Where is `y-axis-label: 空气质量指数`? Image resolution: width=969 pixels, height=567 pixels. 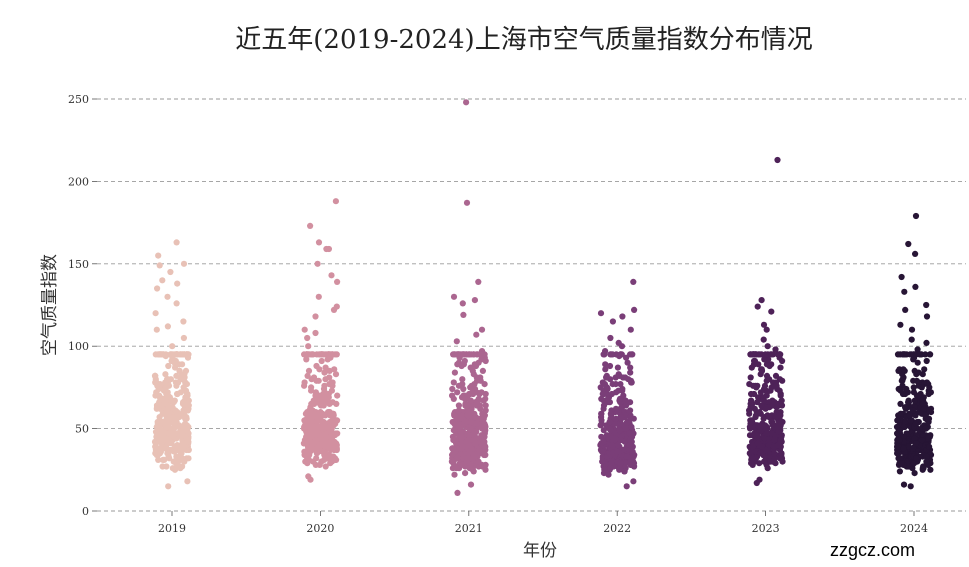
y-axis-label: 空气质量指数 is located at coordinates (50, 305).